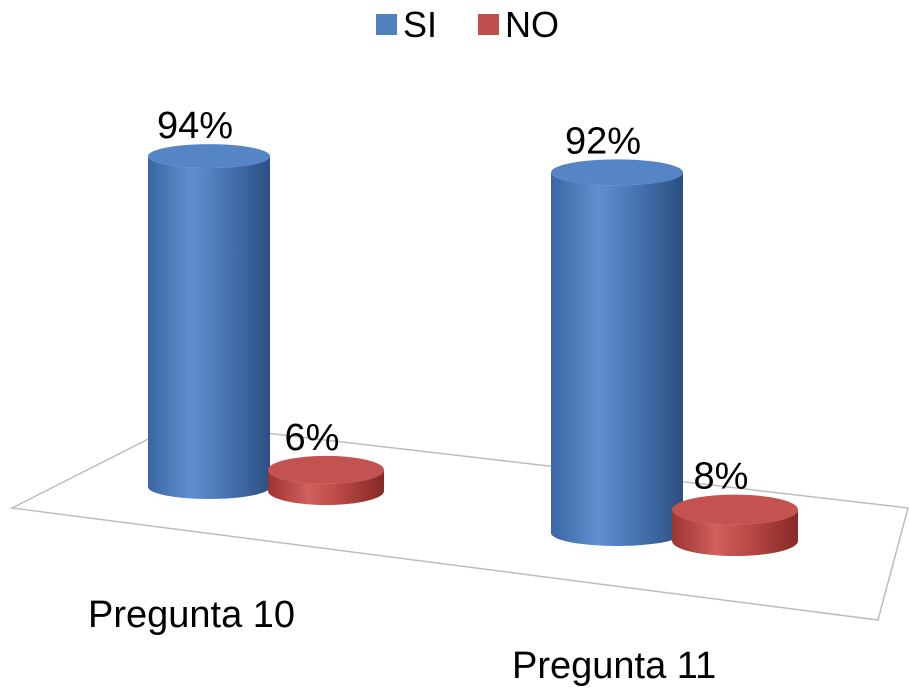 This screenshot has height=692, width=909. Describe the element at coordinates (326, 480) in the screenshot. I see `bar-pregunta-10-no` at that location.